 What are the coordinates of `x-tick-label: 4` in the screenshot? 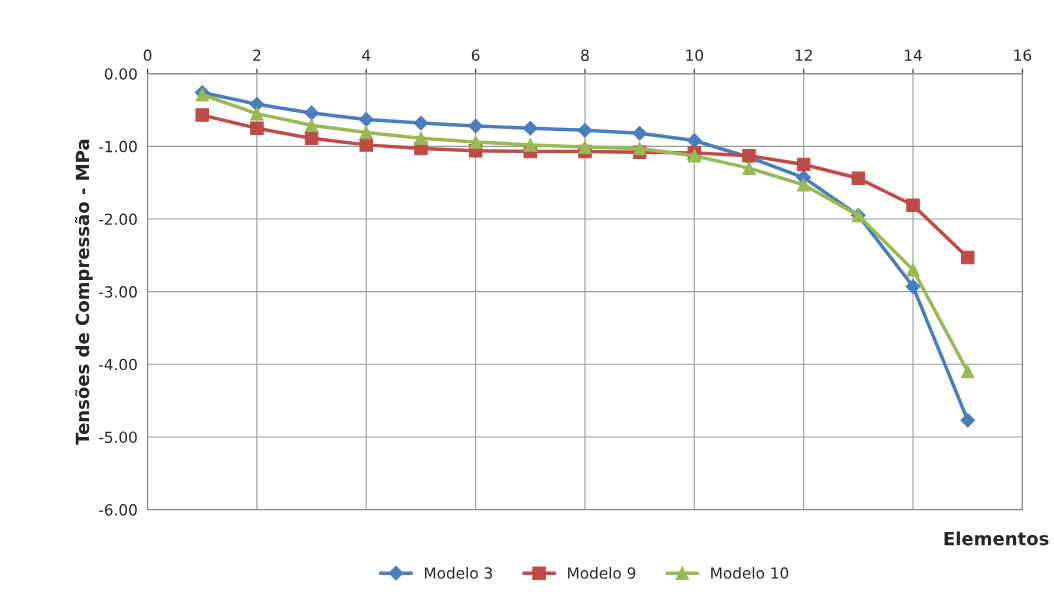 It's located at (366, 55).